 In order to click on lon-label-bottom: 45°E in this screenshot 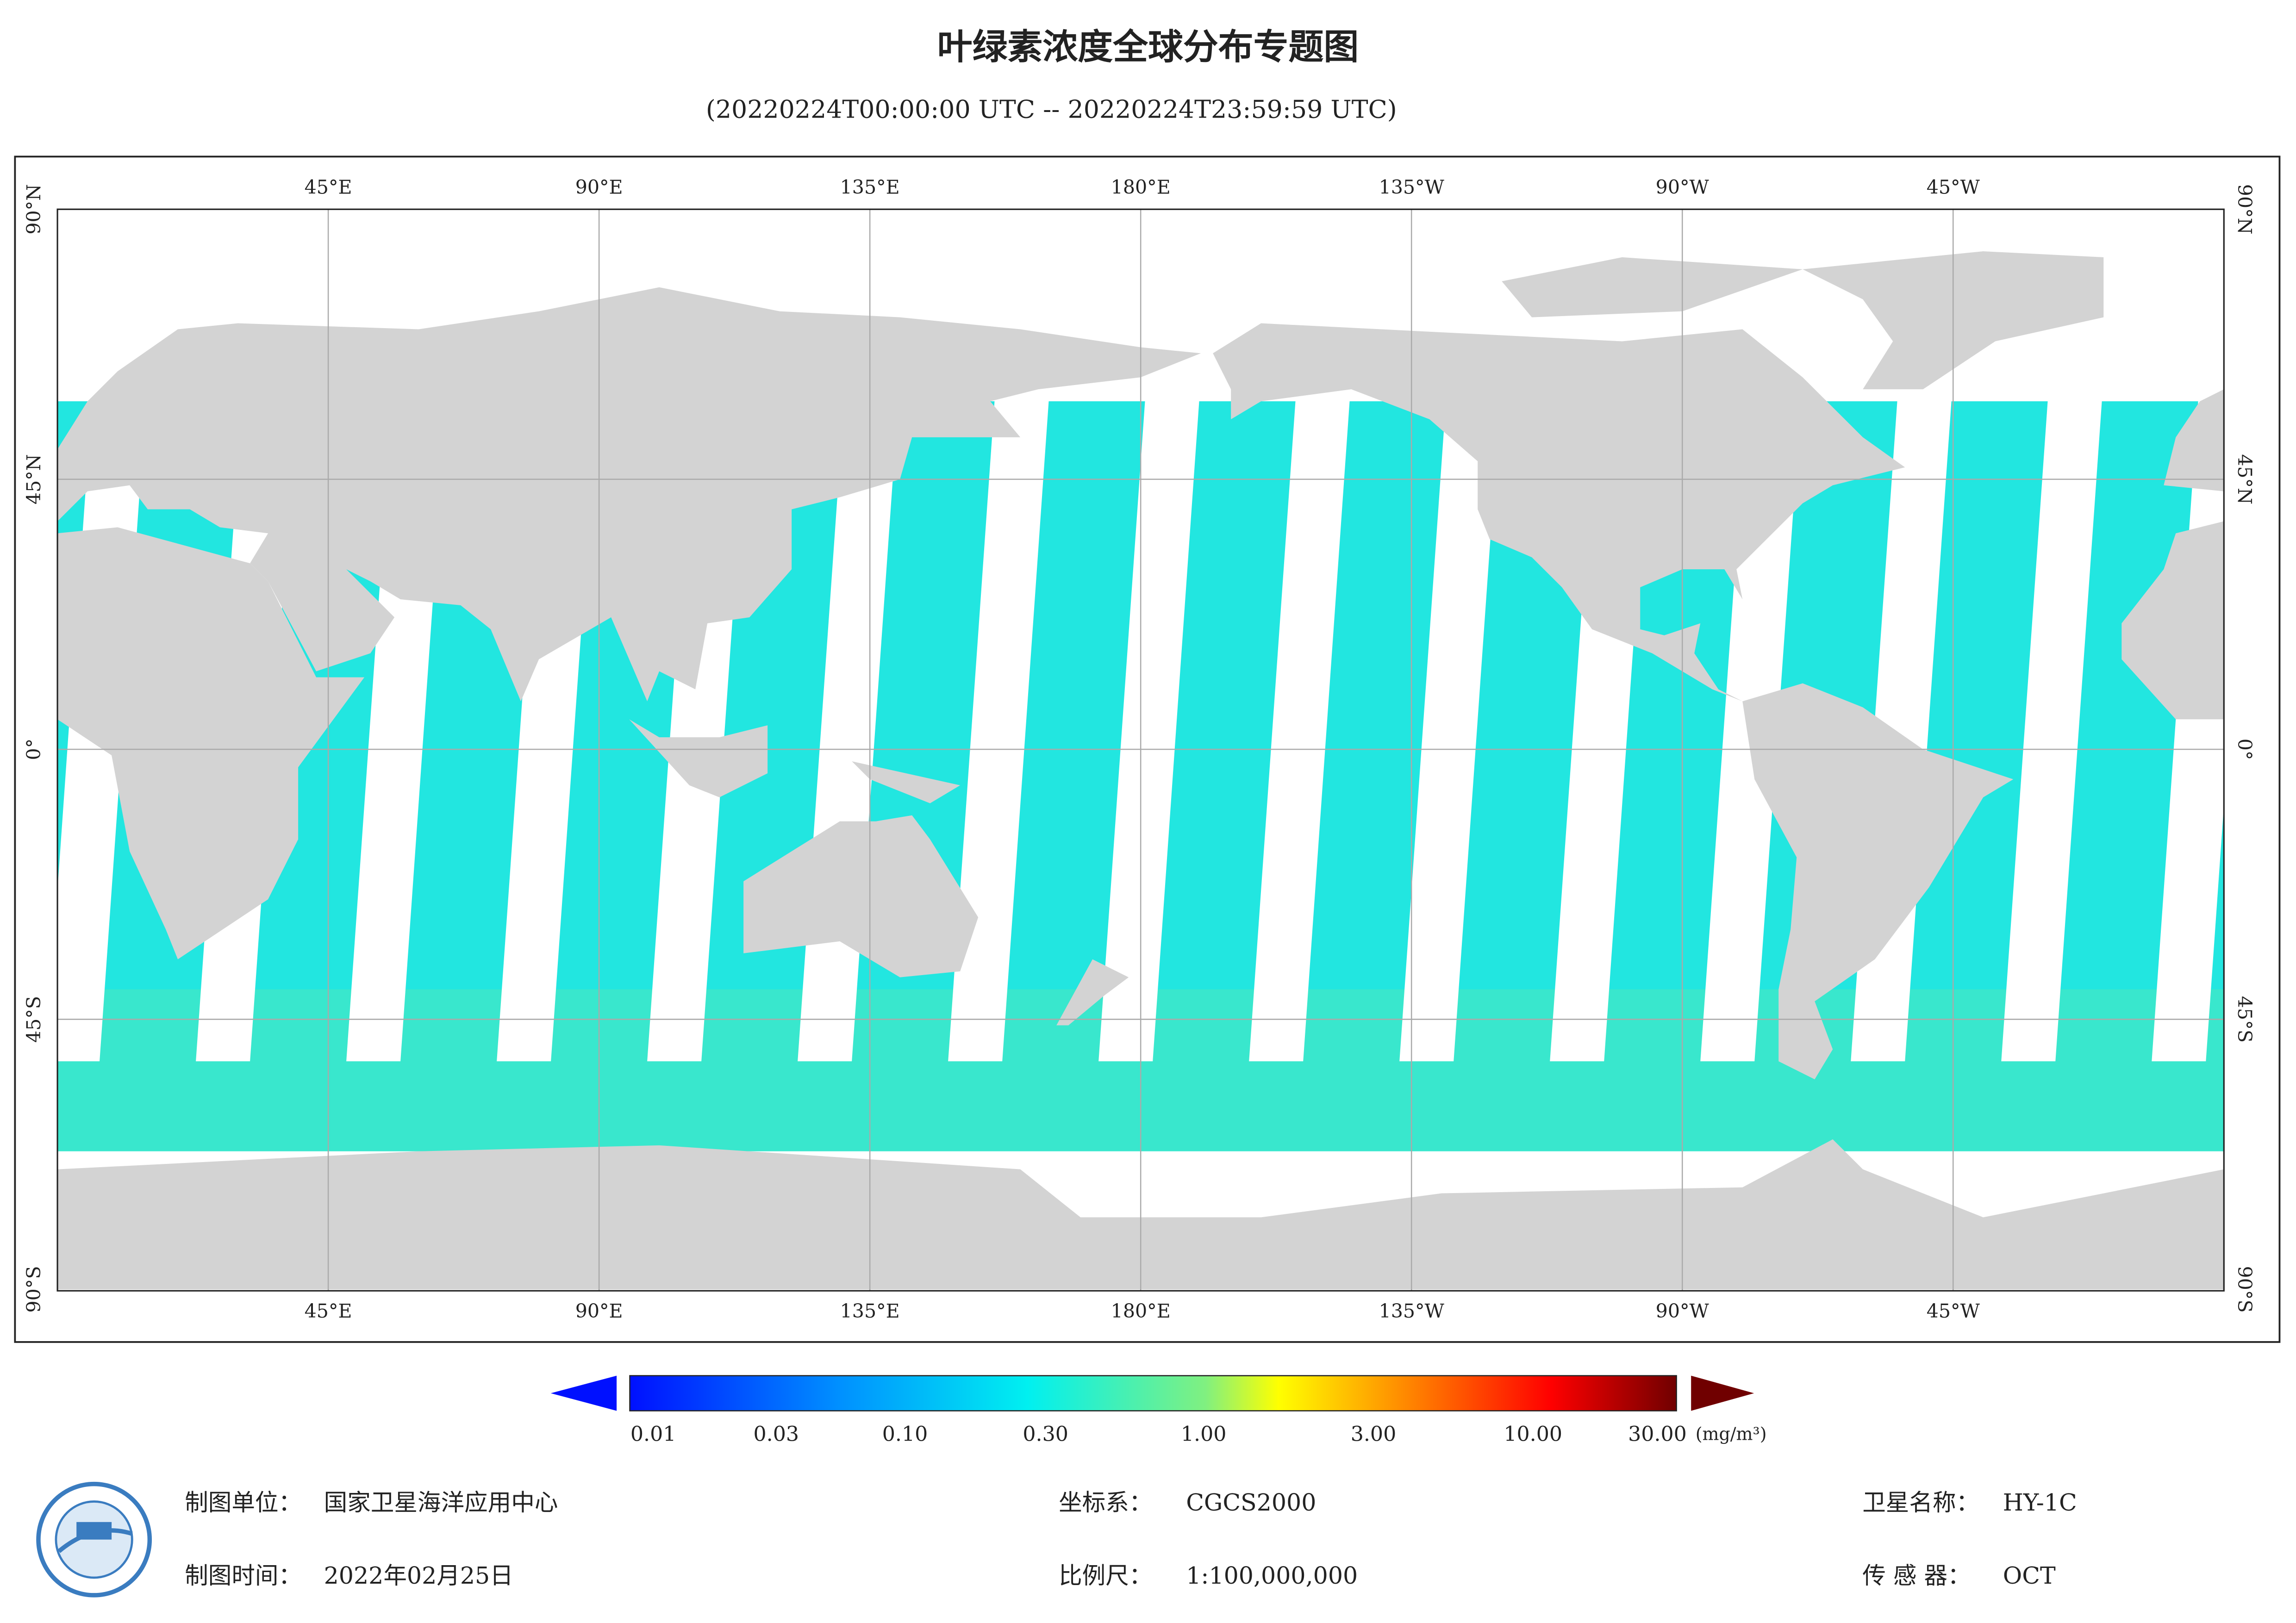, I will do `click(328, 1311)`.